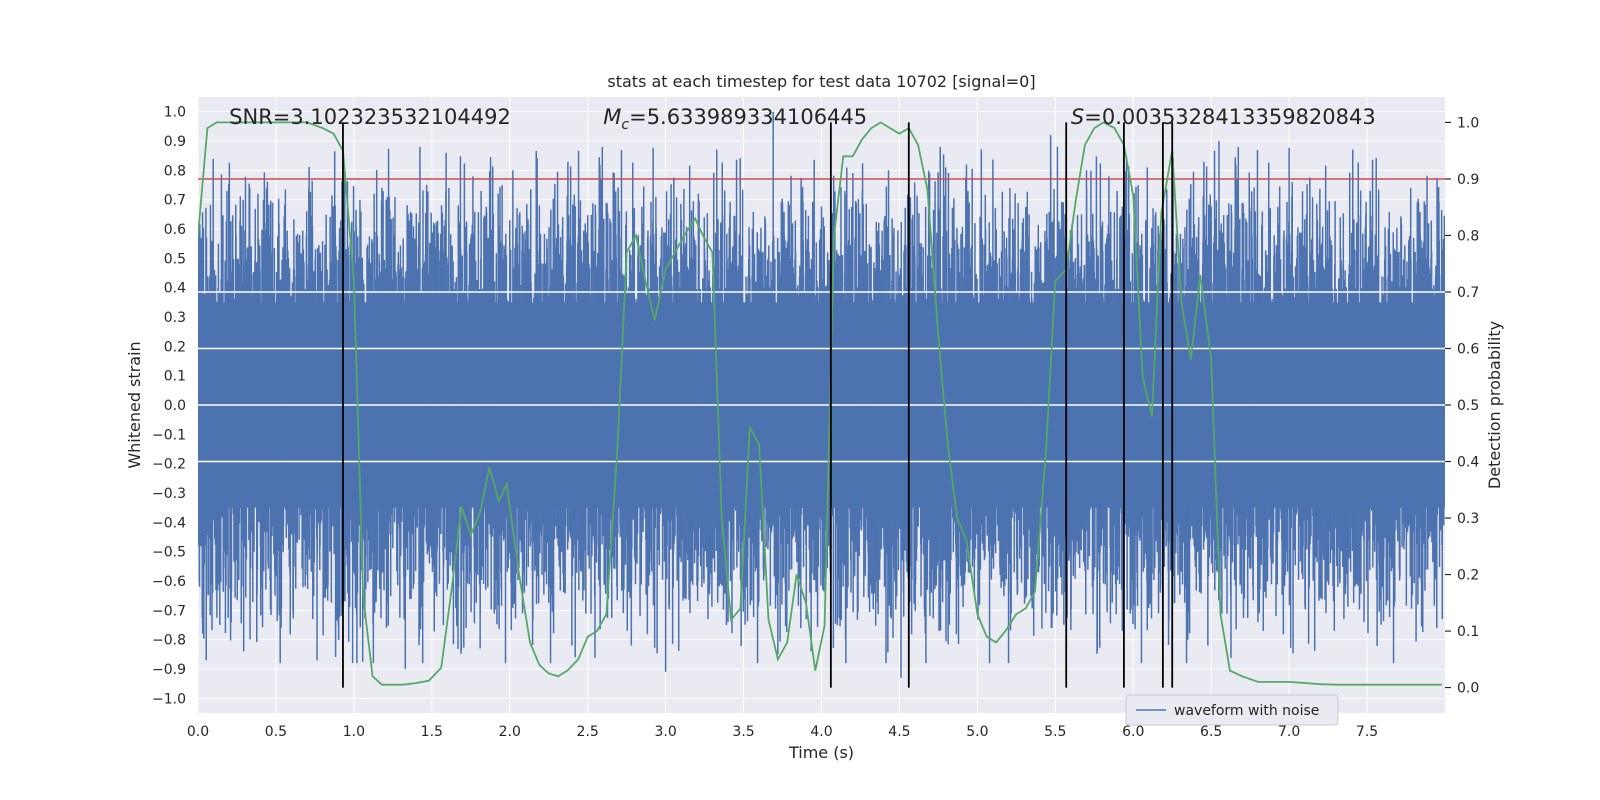 This screenshot has width=1600, height=800. I want to click on chirp-mass-annotation: Mc=5.633989334106445, so click(735, 119).